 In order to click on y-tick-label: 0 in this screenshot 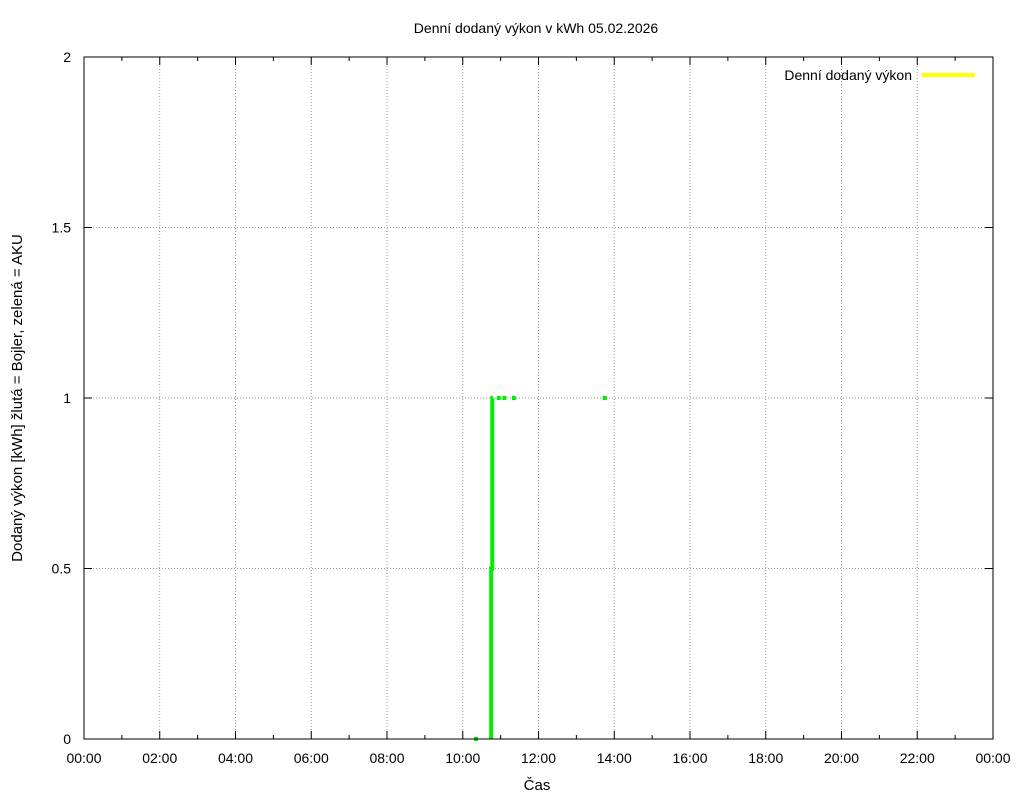, I will do `click(67, 739)`.